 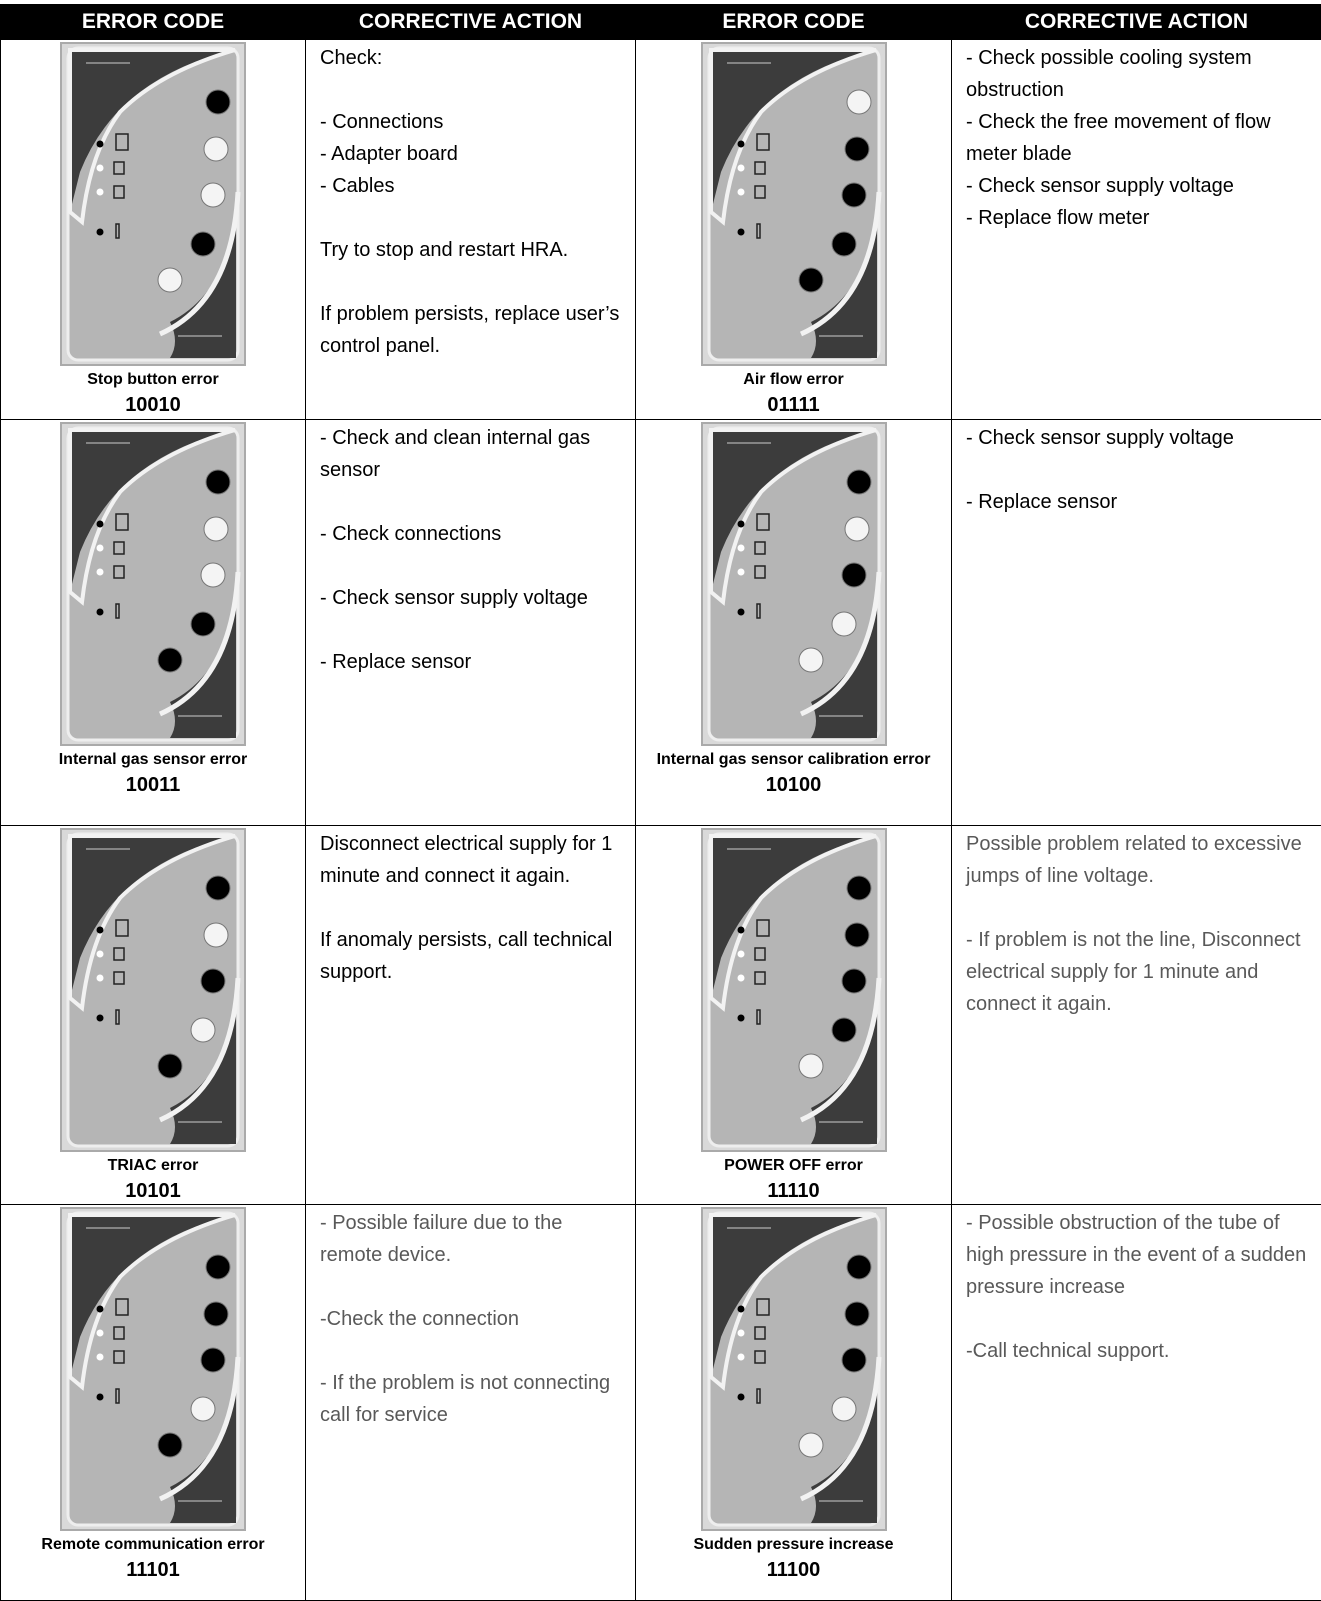 What do you see at coordinates (153, 760) in the screenshot?
I see `error-name: Internal gas sensor error` at bounding box center [153, 760].